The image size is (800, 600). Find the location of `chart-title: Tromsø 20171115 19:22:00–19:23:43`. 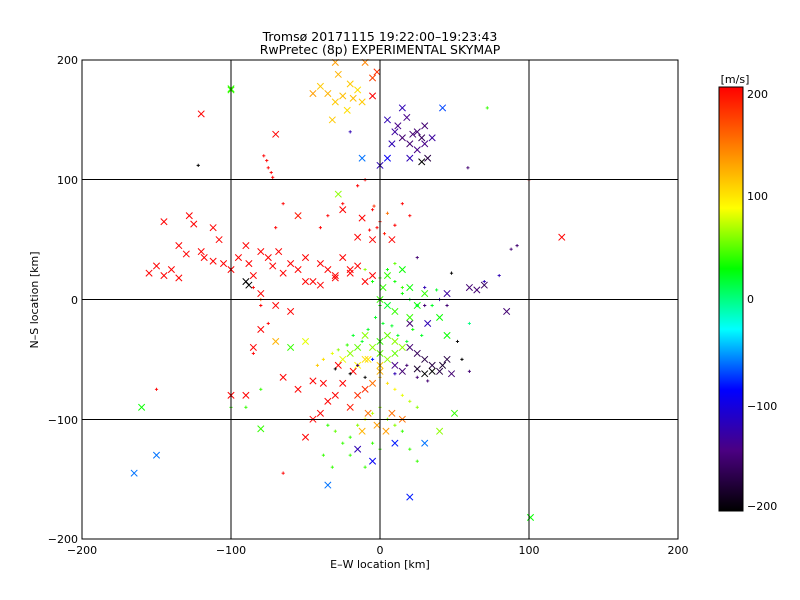

chart-title: Tromsø 20171115 19:22:00–19:23:43 is located at coordinates (380, 36).